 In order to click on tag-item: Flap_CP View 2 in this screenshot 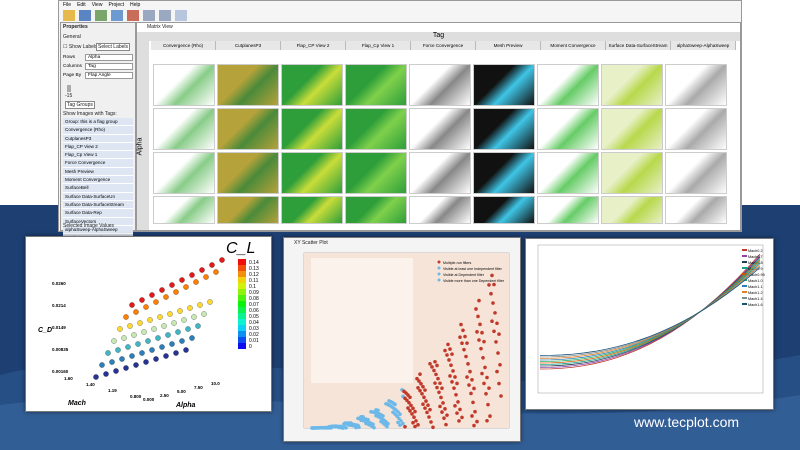, I will do `click(98, 147)`.